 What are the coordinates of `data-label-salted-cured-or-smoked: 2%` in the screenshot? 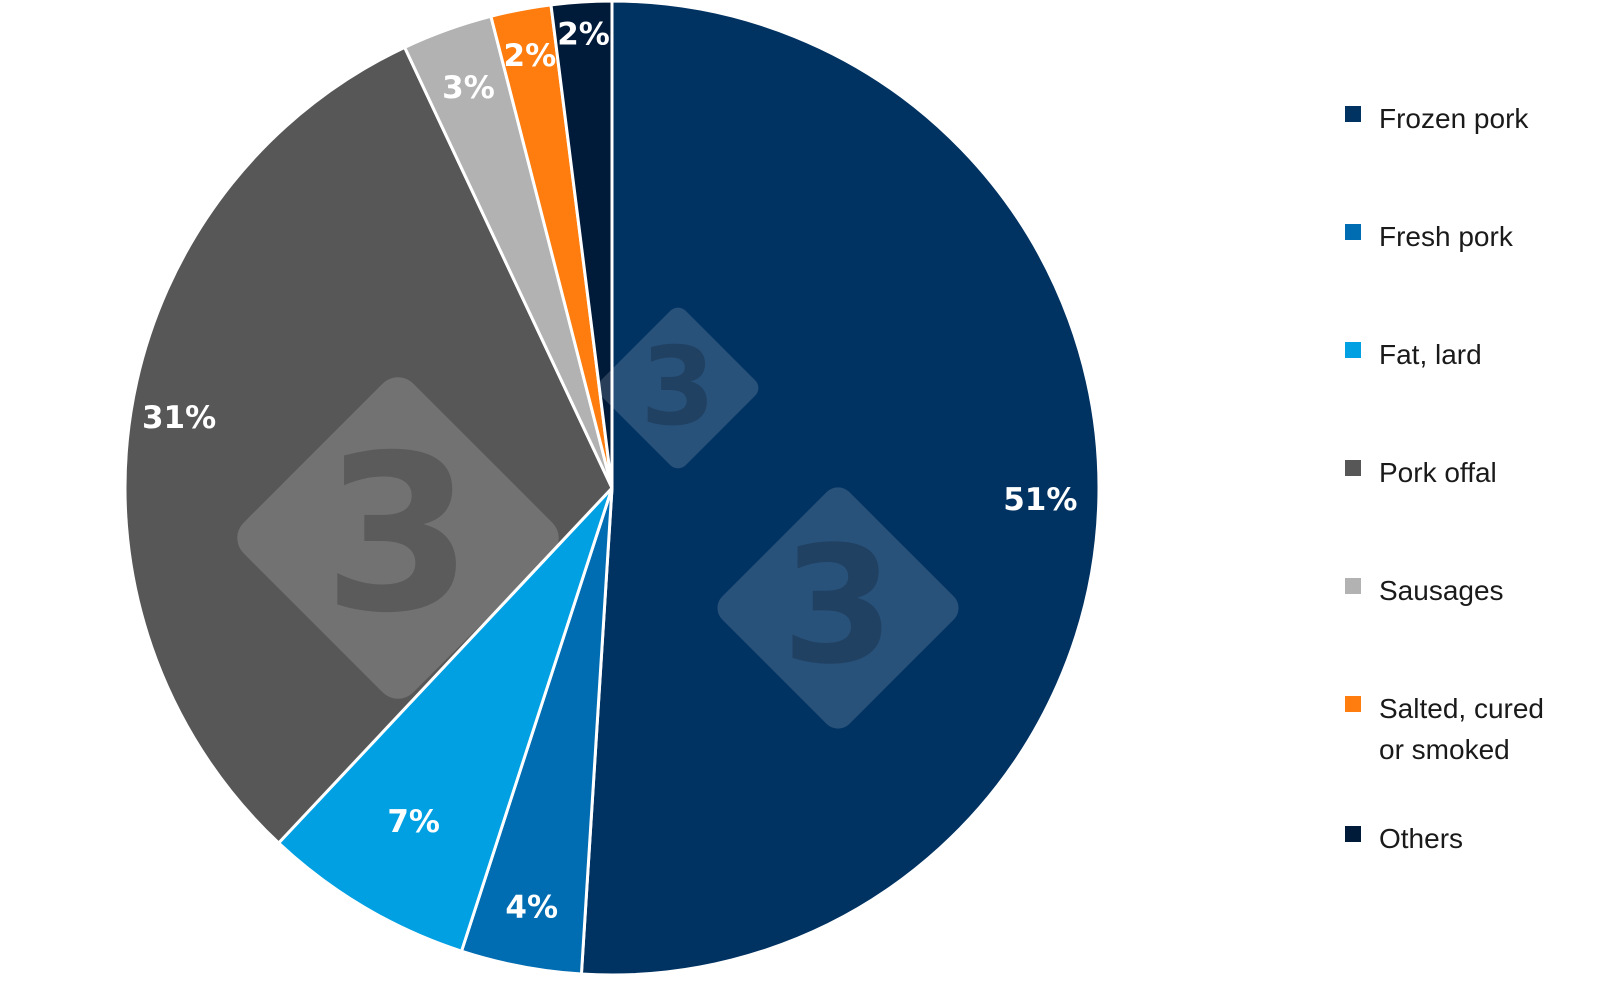 It's located at (530, 56).